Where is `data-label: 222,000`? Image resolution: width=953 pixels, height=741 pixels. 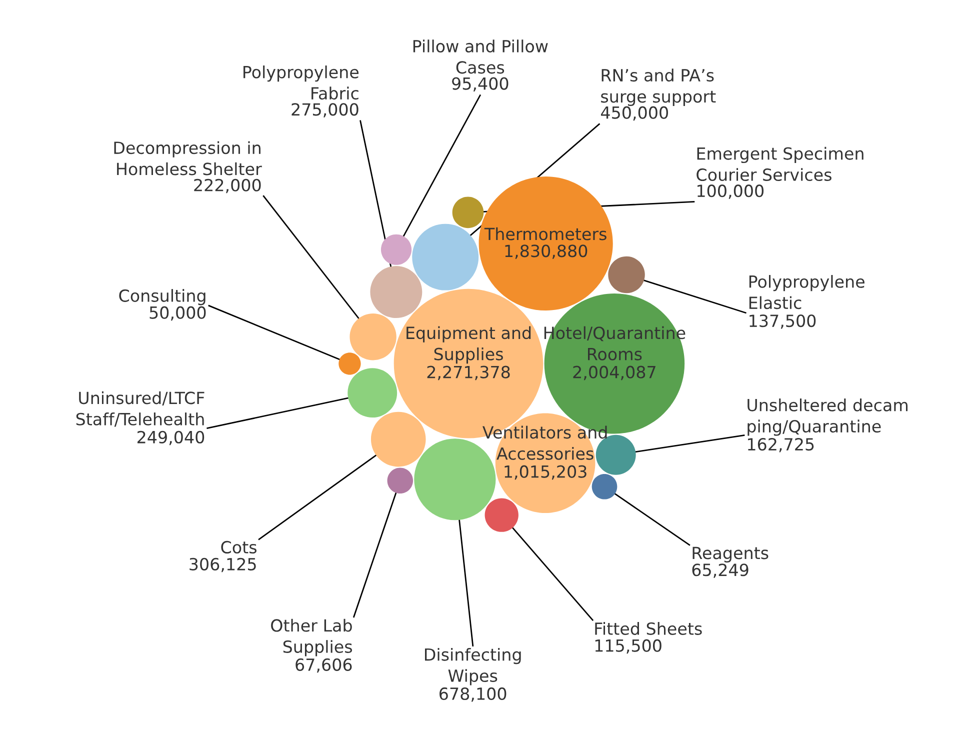 data-label: 222,000 is located at coordinates (227, 186).